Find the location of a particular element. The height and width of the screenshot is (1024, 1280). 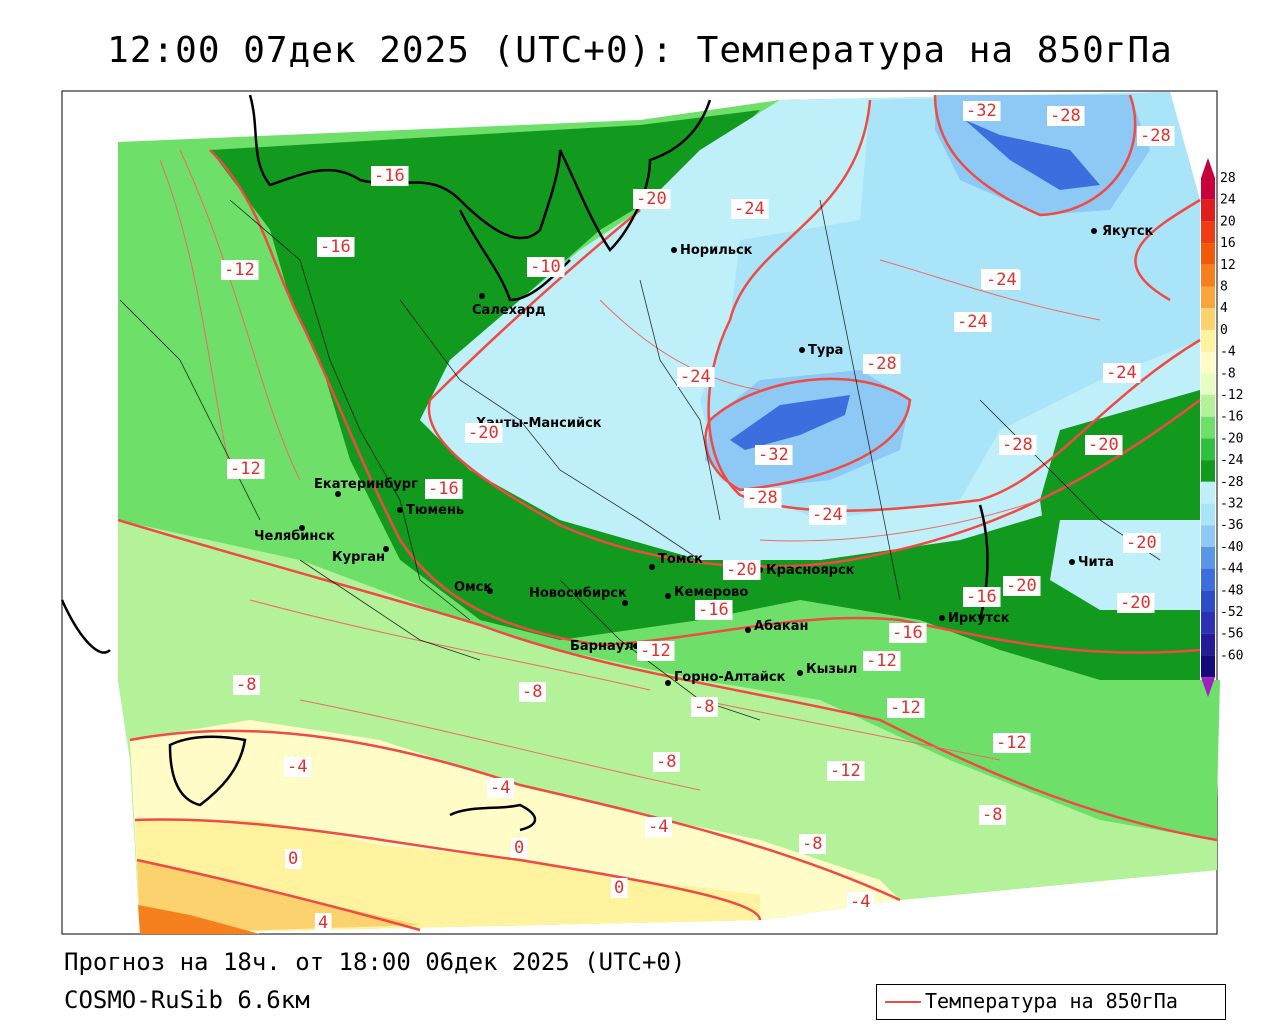

city-label: Абакан is located at coordinates (781, 626).